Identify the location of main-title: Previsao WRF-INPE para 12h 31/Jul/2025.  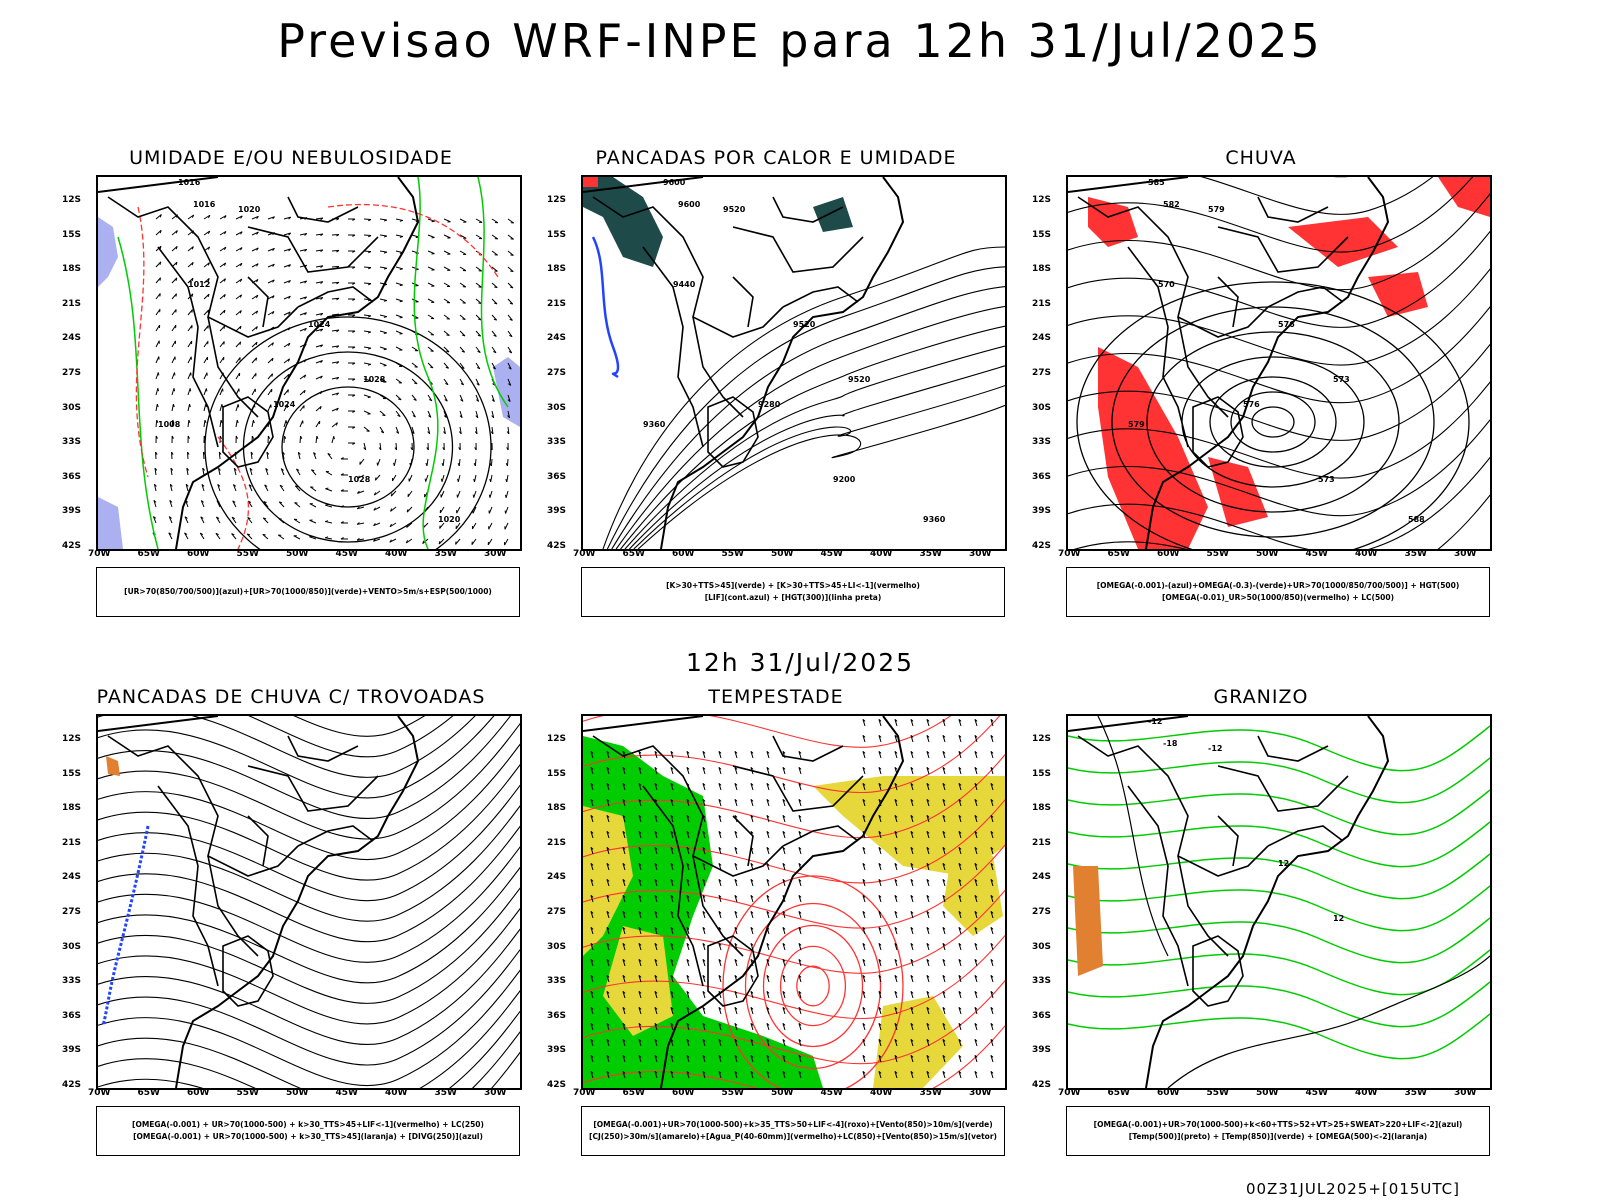
(800, 41).